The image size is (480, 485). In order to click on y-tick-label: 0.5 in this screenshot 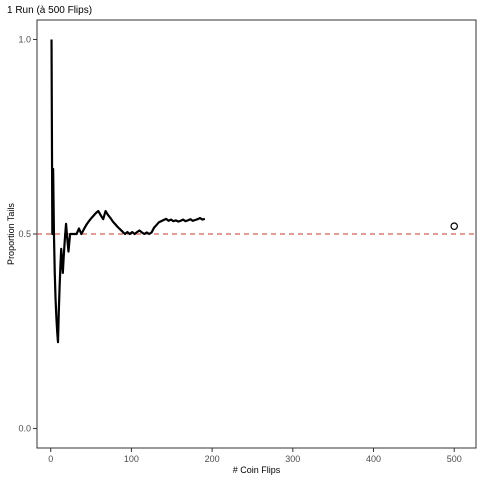, I will do `click(24, 234)`.